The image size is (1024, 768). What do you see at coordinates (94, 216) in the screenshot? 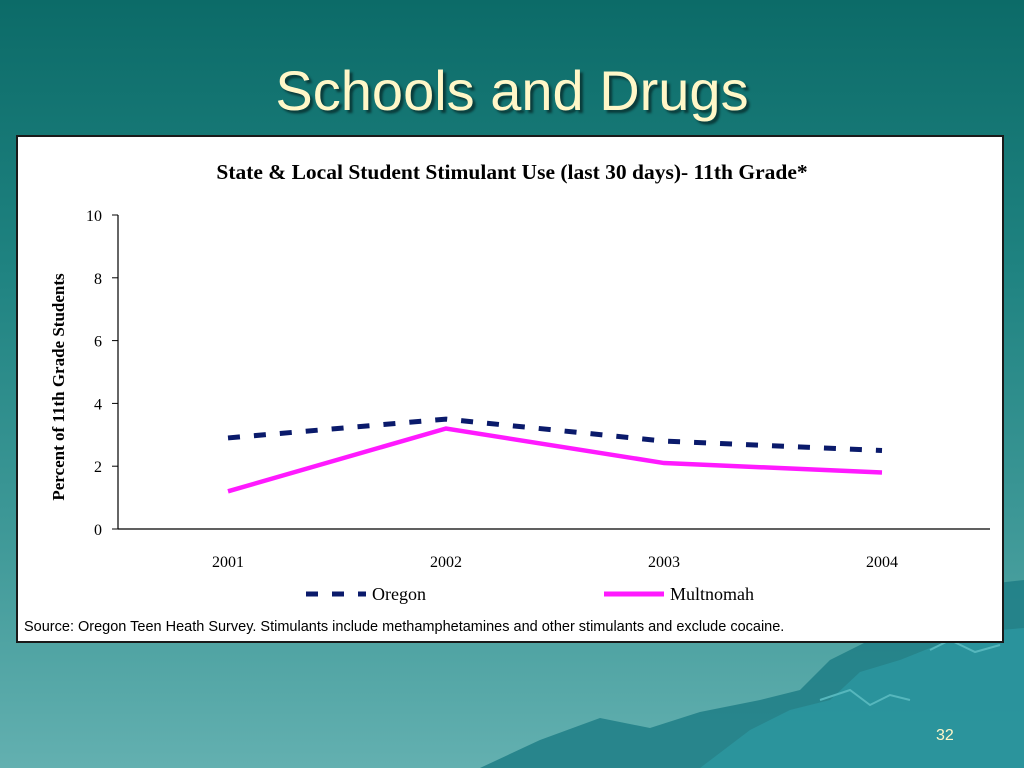
I see `y-tick-label: 10` at bounding box center [94, 216].